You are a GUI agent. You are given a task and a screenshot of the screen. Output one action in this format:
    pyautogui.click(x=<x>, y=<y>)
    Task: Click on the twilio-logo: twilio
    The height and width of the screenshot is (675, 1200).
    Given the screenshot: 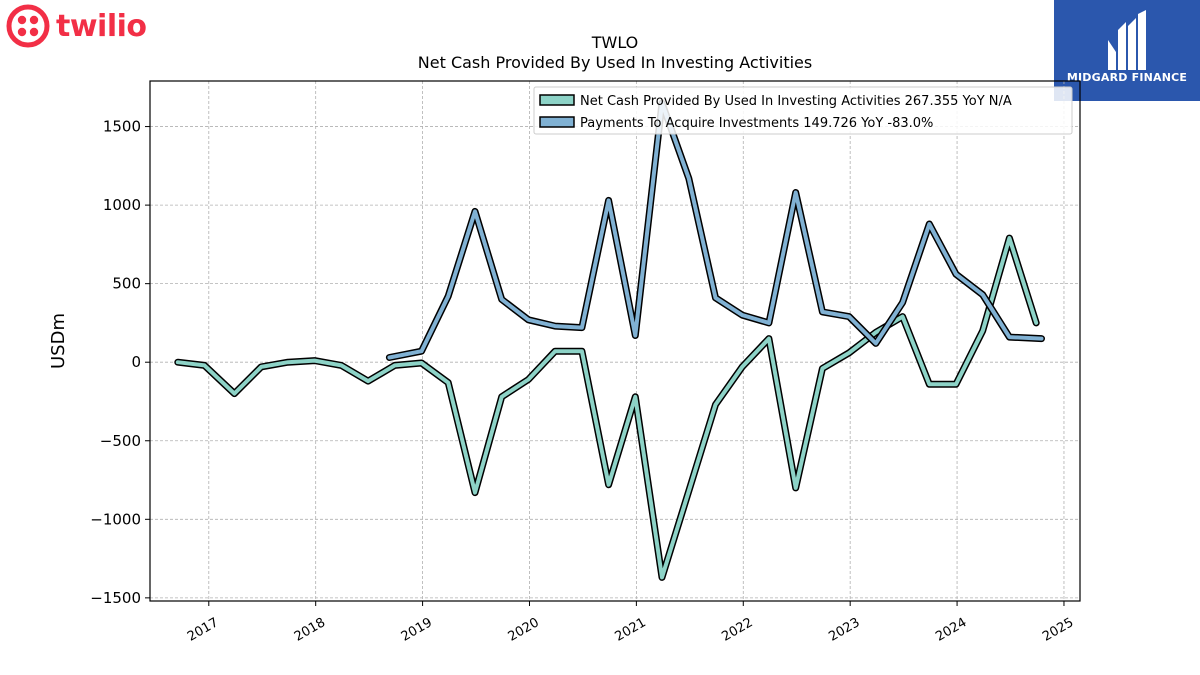 What is the action you would take?
    pyautogui.click(x=76, y=26)
    